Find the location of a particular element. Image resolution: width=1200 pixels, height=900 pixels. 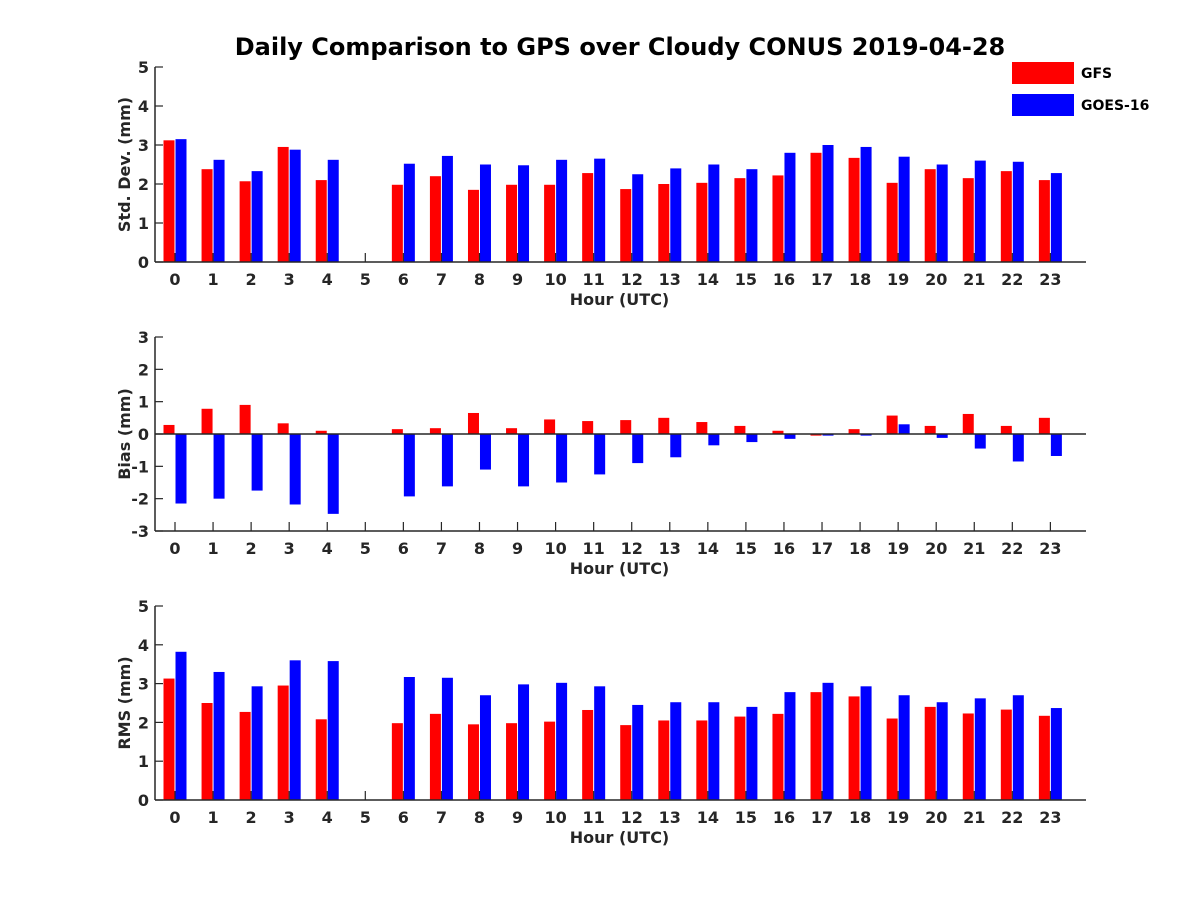

bias-xtick-label: 8 is located at coordinates (479, 548).